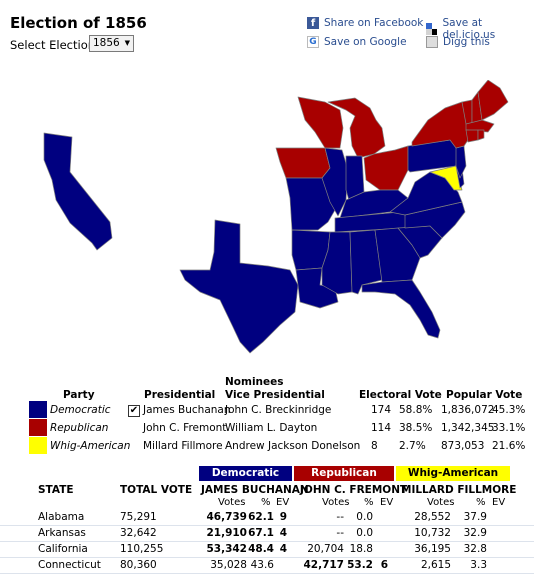 The width and height of the screenshot is (534, 582). What do you see at coordinates (432, 517) in the screenshot?
I see `cell-wv: 28,552` at bounding box center [432, 517].